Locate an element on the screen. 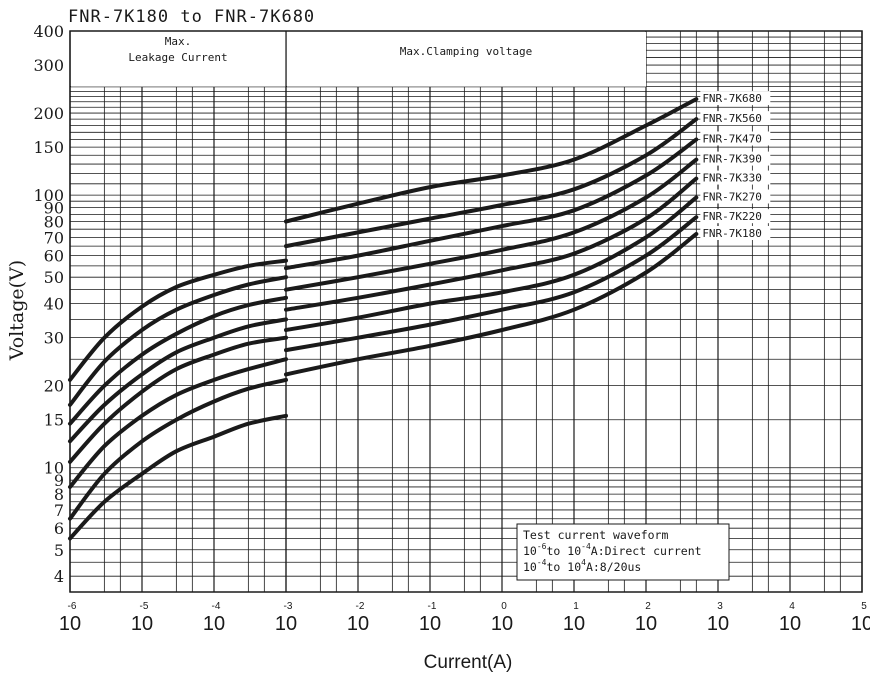 This screenshot has height=676, width=870. y-tick-label: 20 is located at coordinates (54, 386).